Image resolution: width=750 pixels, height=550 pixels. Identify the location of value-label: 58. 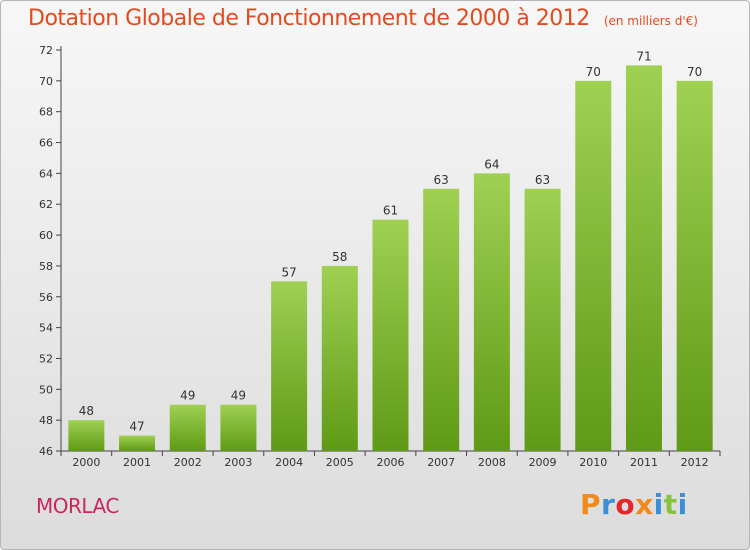
(339, 257).